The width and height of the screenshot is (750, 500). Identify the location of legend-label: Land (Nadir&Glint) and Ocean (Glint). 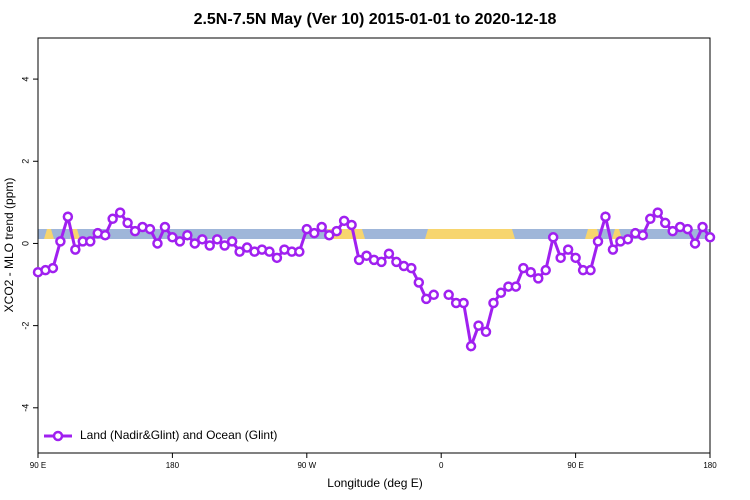
(178, 435).